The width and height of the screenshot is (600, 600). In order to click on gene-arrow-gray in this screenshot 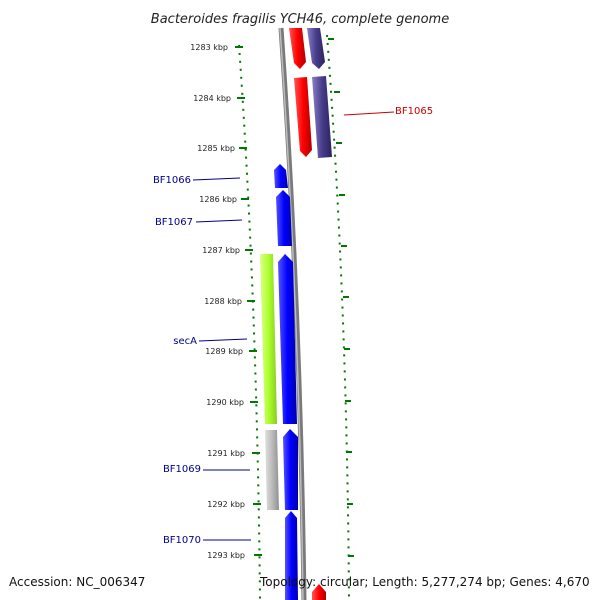, I will do `click(272, 470)`.